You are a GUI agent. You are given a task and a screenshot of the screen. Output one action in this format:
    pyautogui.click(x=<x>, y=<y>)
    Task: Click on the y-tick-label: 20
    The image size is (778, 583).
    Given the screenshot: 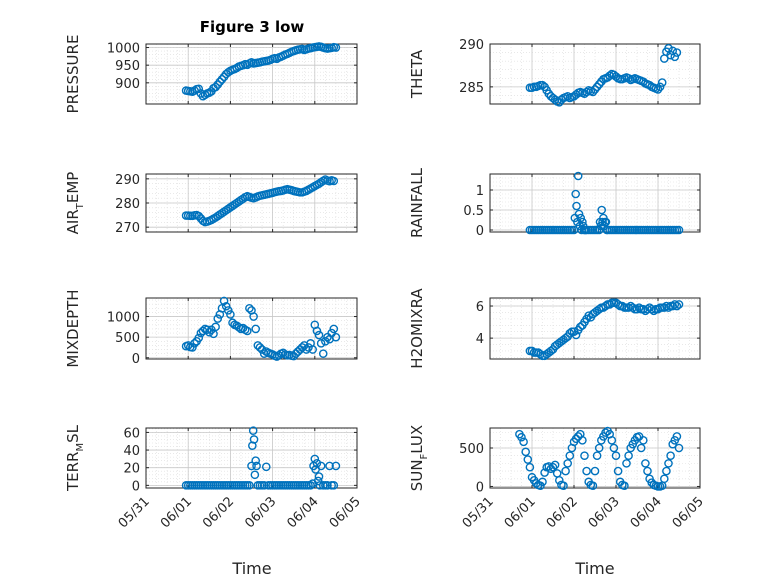 What is the action you would take?
    pyautogui.click(x=131, y=469)
    